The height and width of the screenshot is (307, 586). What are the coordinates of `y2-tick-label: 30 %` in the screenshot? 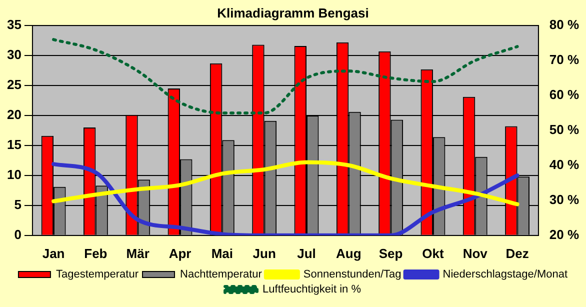 It's located at (564, 200).